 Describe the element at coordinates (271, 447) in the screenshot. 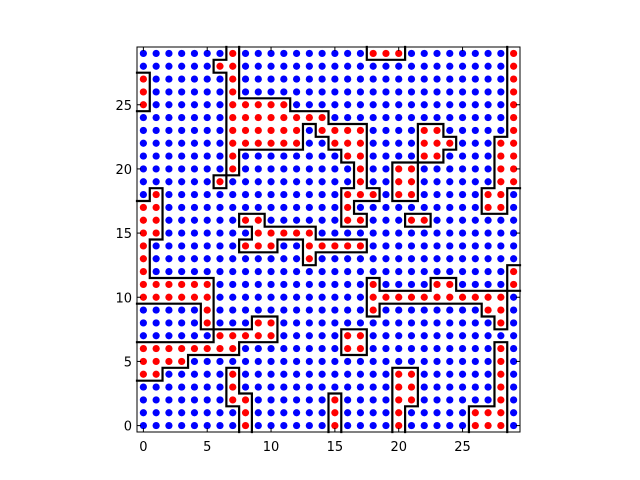

I see `x-tick-label: 10` at that location.